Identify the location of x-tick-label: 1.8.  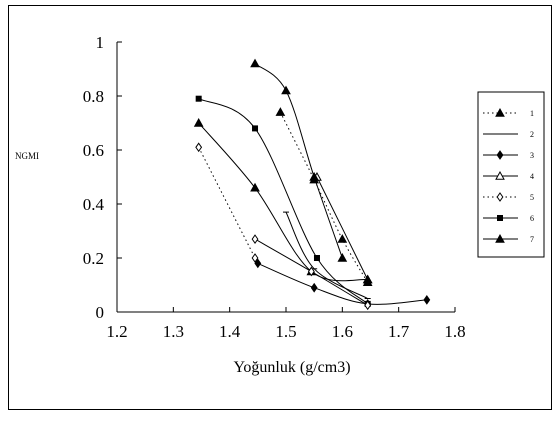
(454, 331).